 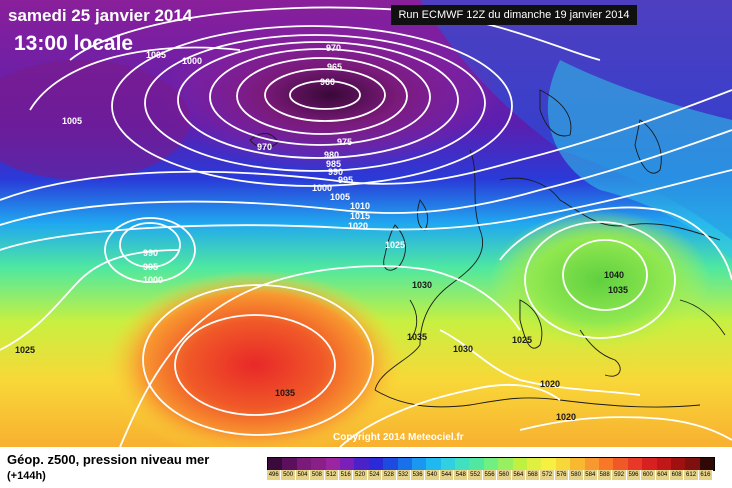 I want to click on scale-value-label: 556, so click(x=490, y=475).